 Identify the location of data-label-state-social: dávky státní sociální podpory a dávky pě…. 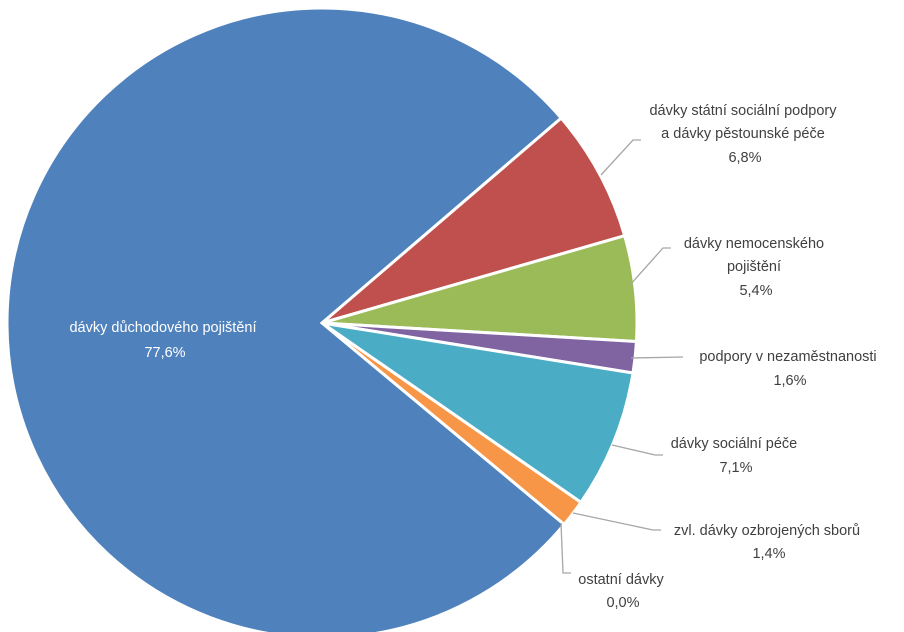
(744, 134).